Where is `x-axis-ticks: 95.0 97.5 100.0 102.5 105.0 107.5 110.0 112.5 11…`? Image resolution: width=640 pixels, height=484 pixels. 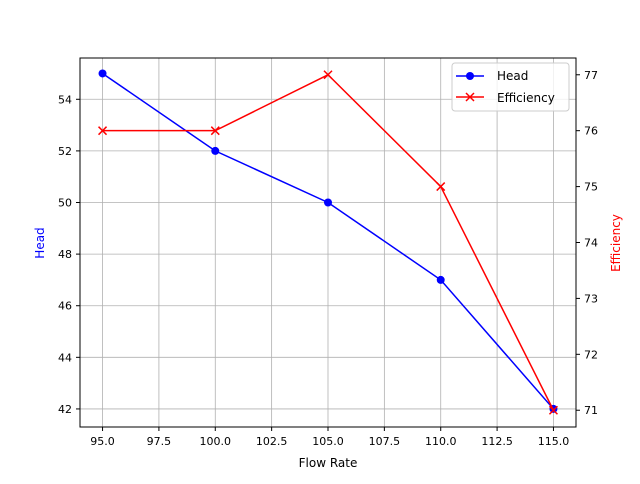 x-axis-ticks: 95.0 97.5 100.0 102.5 105.0 107.5 110.0 112.5 11… is located at coordinates (329, 437).